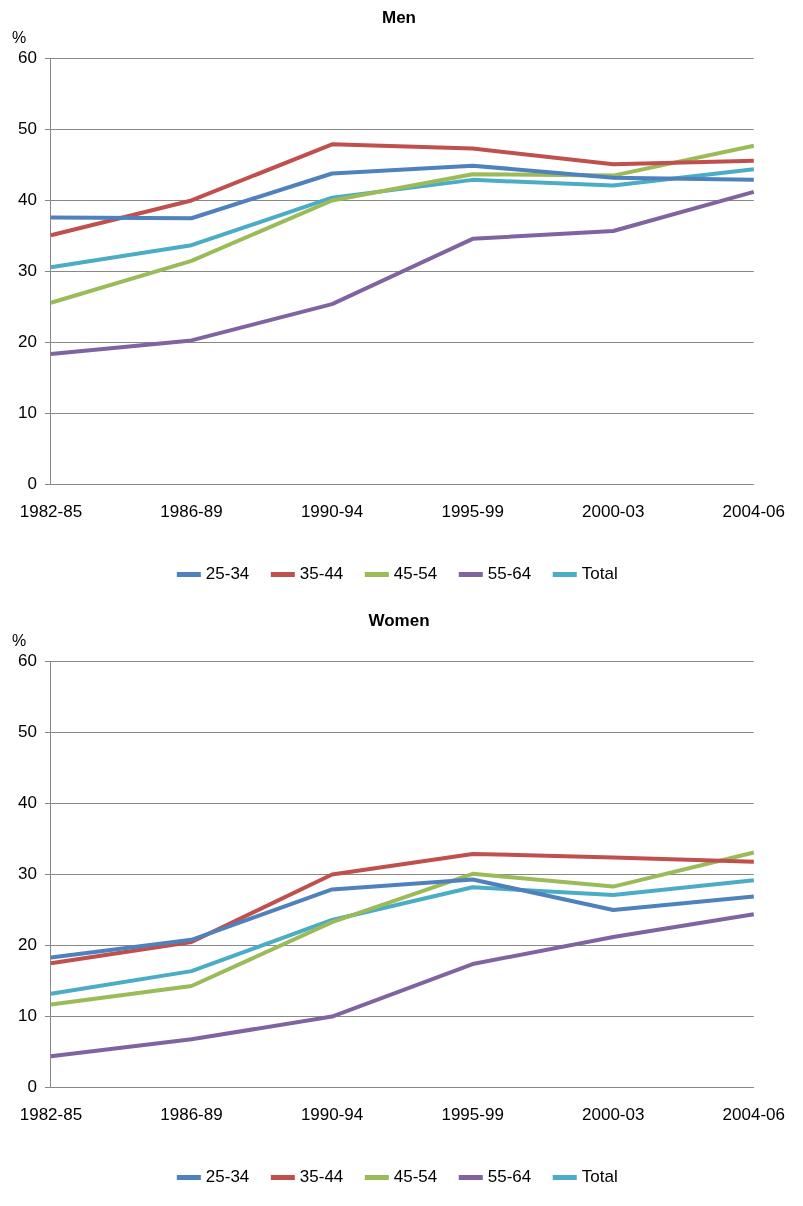 Image resolution: width=803 pixels, height=1206 pixels. Describe the element at coordinates (399, 17) in the screenshot. I see `chart-title: Men` at that location.